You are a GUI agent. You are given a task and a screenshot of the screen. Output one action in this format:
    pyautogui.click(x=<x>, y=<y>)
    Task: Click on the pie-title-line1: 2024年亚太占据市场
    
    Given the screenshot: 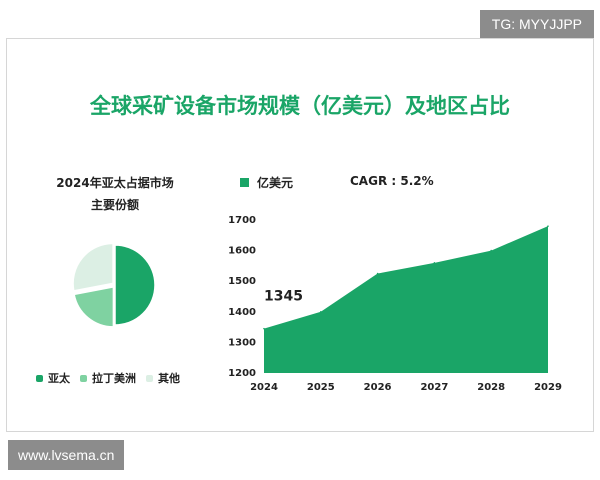 What is the action you would take?
    pyautogui.click(x=115, y=183)
    